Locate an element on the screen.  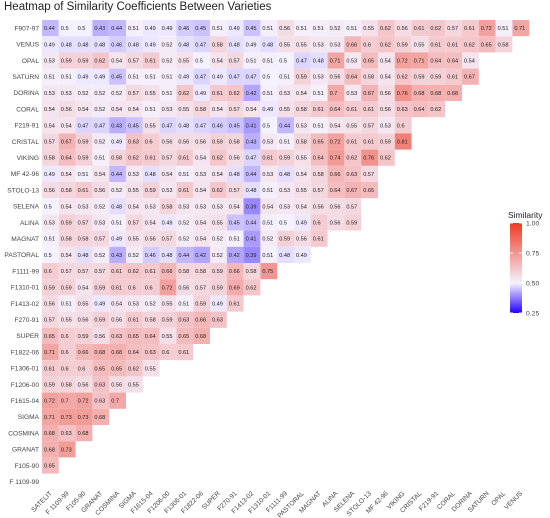
row-label: F1413-02 is located at coordinates (25, 304).